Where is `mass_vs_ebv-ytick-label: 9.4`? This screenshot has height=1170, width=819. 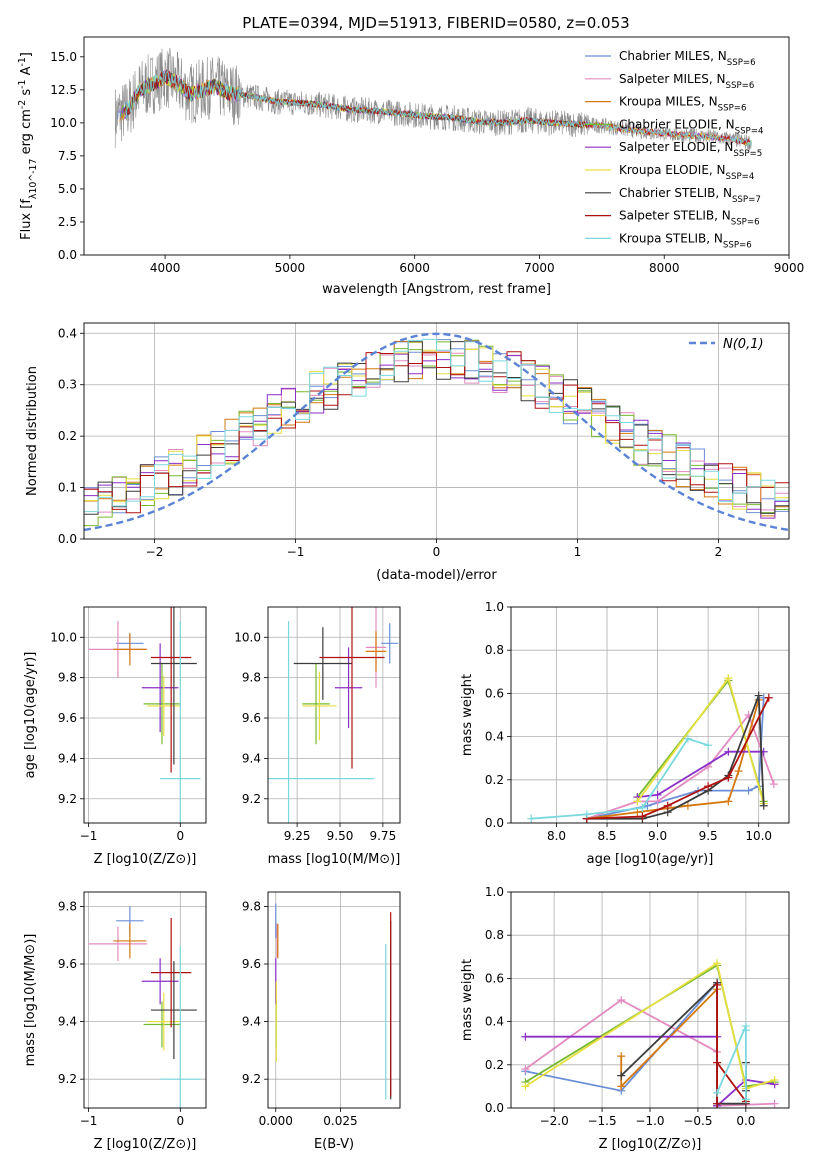 mass_vs_ebv-ytick-label: 9.4 is located at coordinates (251, 1022).